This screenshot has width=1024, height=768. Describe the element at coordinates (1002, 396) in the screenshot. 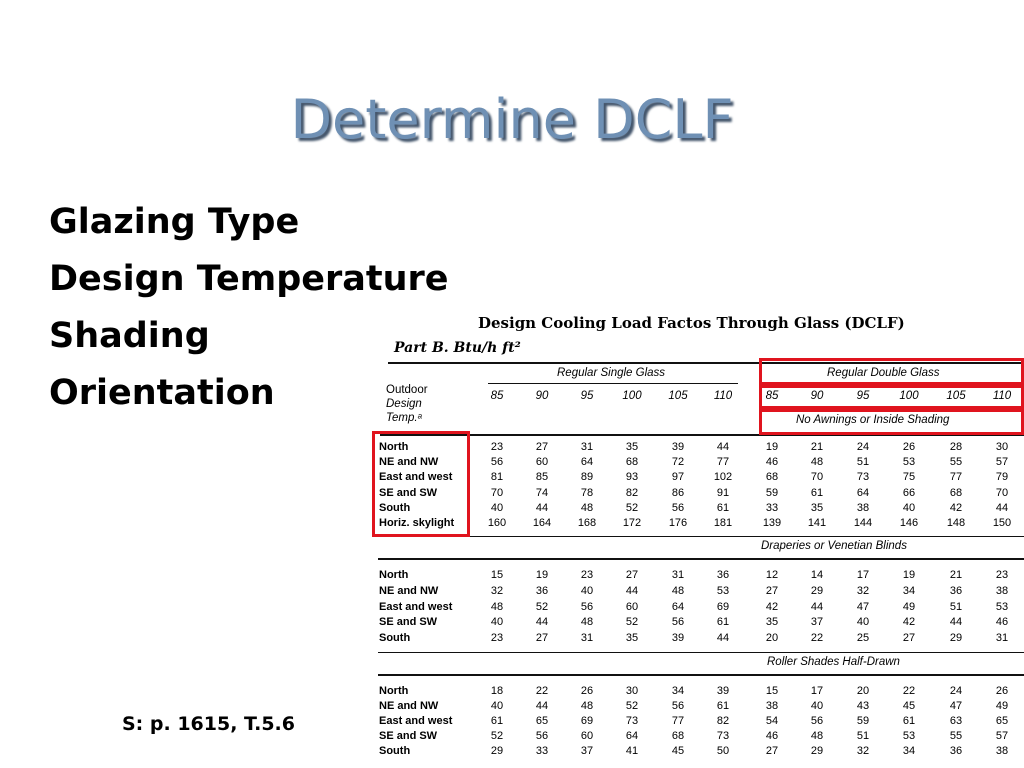

I see `temp-col-11: 110` at that location.